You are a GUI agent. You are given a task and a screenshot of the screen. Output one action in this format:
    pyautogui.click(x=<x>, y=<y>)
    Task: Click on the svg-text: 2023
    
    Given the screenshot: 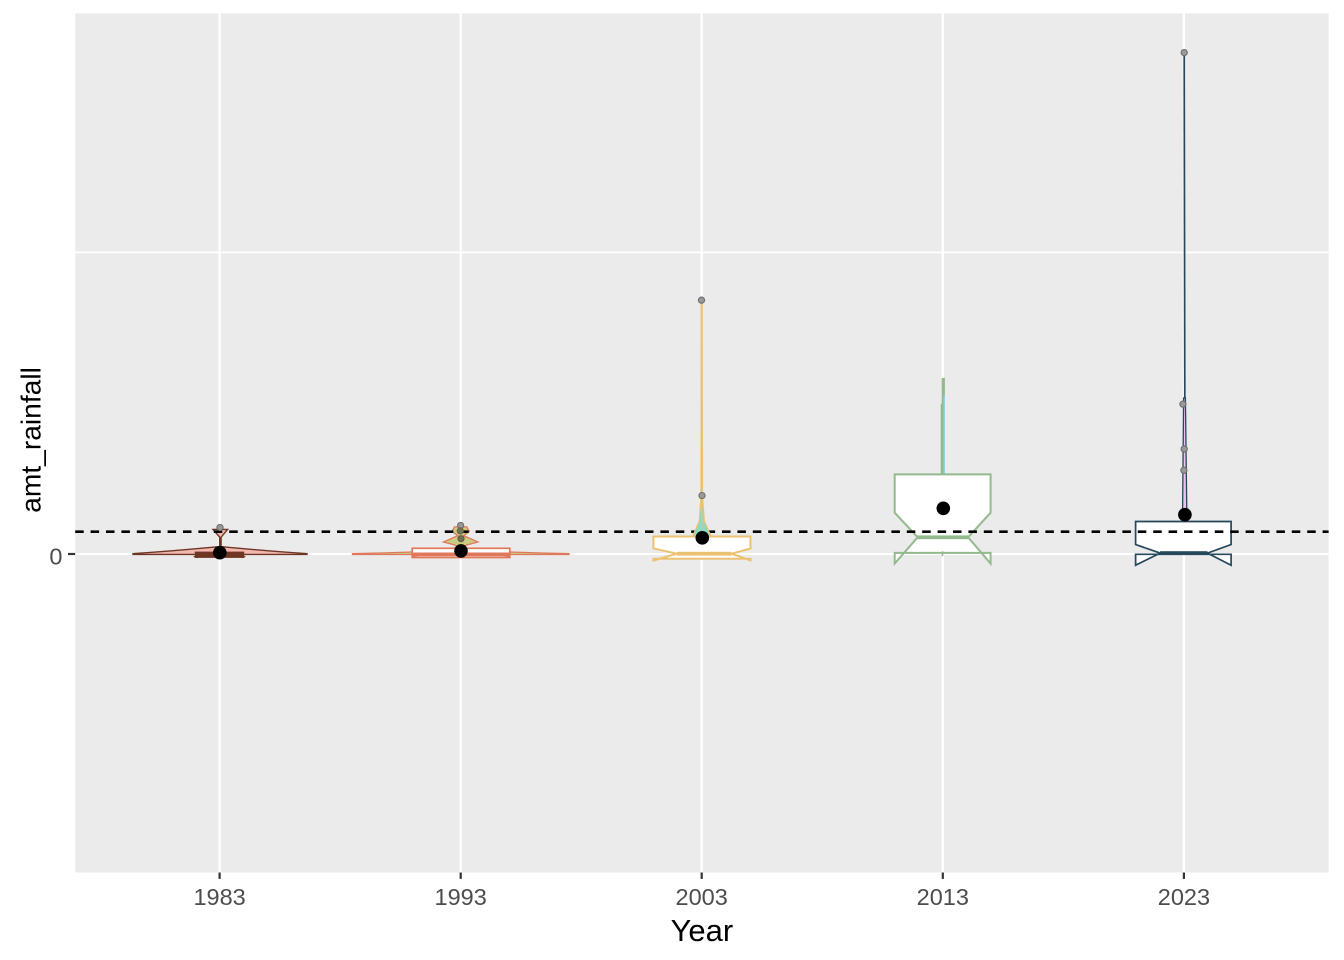 What is the action you would take?
    pyautogui.click(x=1184, y=897)
    